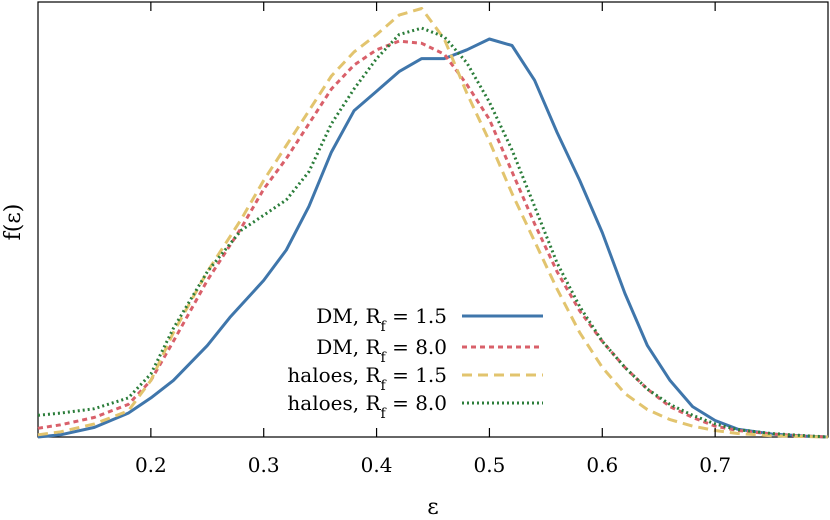 The height and width of the screenshot is (520, 830). Describe the element at coordinates (367, 378) in the screenshot. I see `legend-label-3: haloes, Rf = 1.5` at that location.